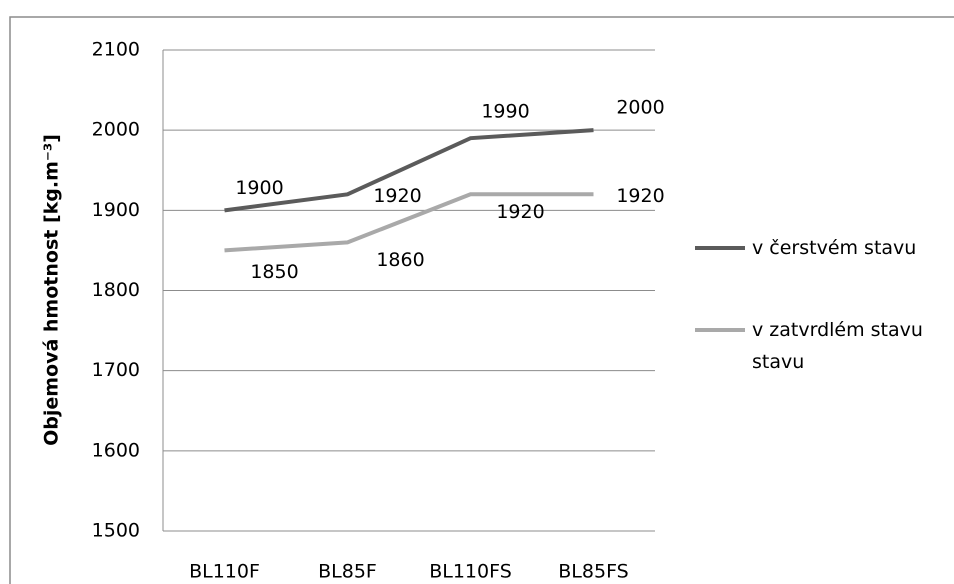 The width and height of the screenshot is (954, 584). I want to click on x-tick-label: BL85FS, so click(593, 572).